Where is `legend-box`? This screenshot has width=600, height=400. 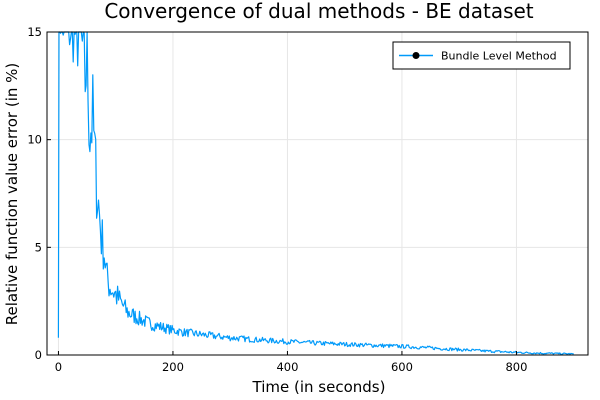
legend-box is located at coordinates (481, 55).